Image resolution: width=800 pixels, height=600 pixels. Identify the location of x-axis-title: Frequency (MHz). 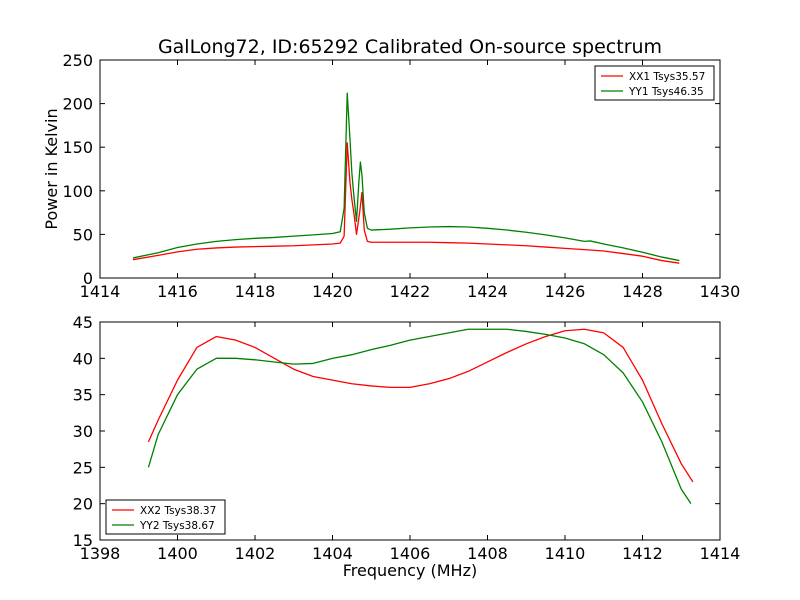
(410, 570).